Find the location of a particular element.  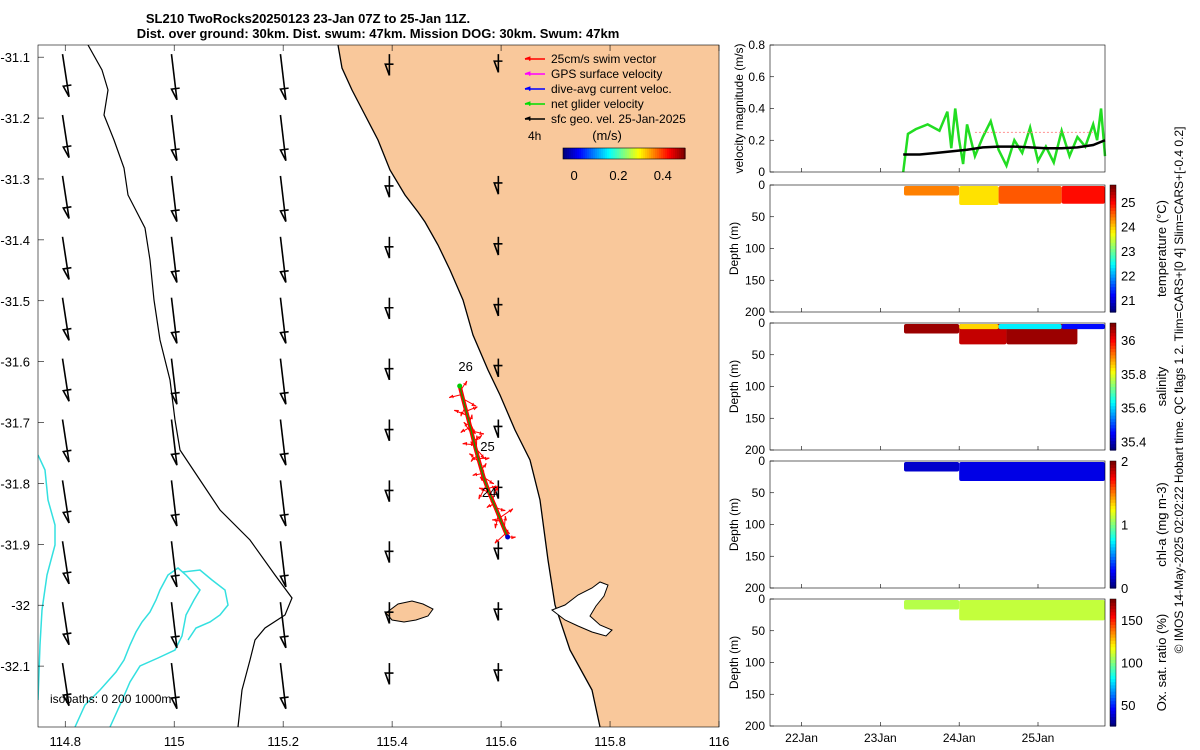

colorbar-tick: 25 is located at coordinates (1128, 202).